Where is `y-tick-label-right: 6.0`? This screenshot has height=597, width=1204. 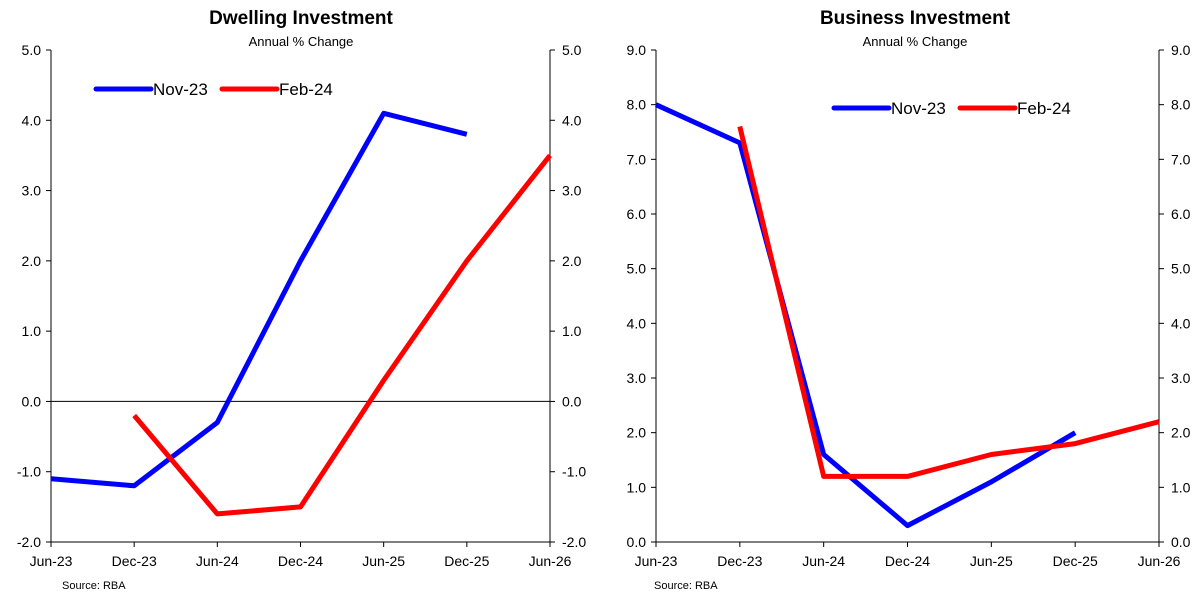 y-tick-label-right: 6.0 is located at coordinates (1181, 214).